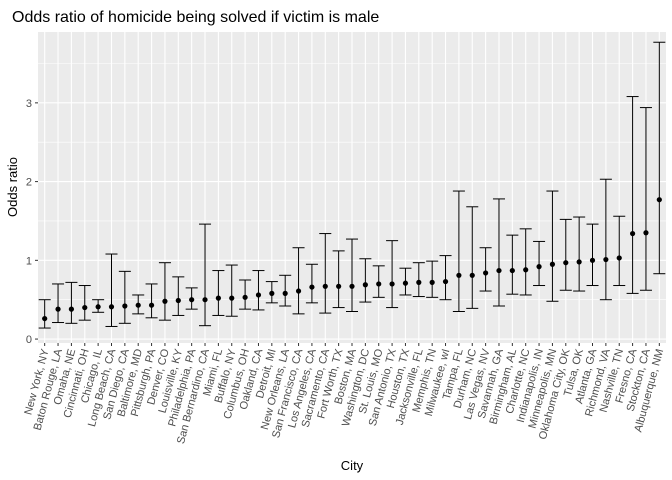 The width and height of the screenshot is (672, 480). I want to click on y-tick-label: 0, so click(29, 340).